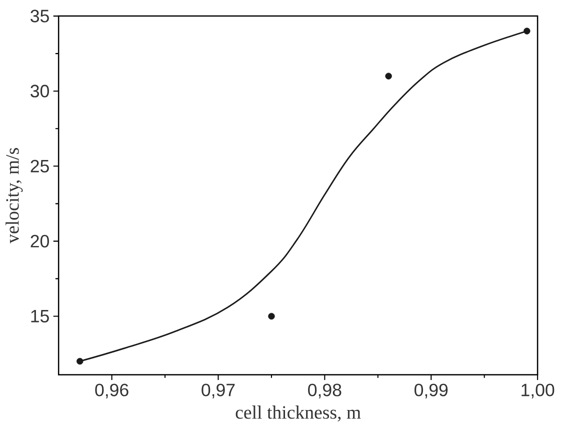 The height and width of the screenshot is (428, 573). Describe the element at coordinates (14, 196) in the screenshot. I see `y-axis-title: velocity, m/s` at that location.